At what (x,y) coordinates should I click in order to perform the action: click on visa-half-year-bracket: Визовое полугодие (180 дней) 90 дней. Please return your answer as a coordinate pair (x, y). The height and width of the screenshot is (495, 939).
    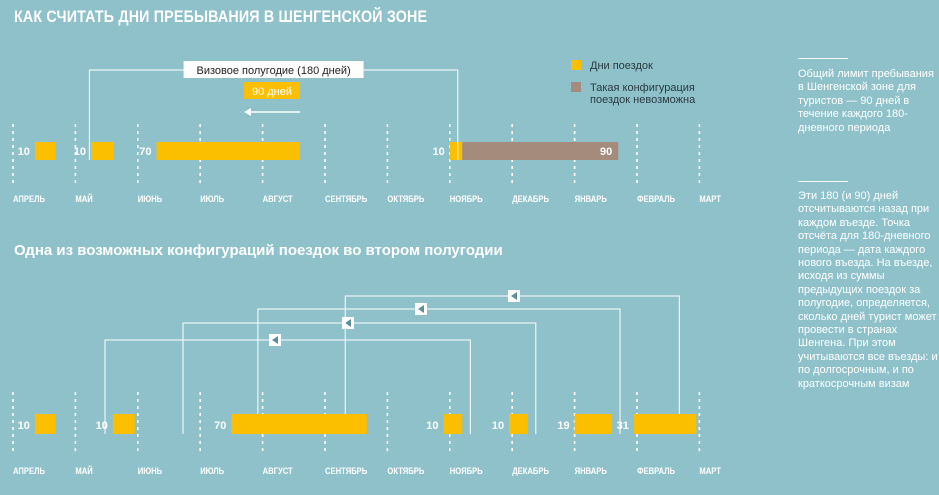
    Looking at the image, I should click on (273, 110).